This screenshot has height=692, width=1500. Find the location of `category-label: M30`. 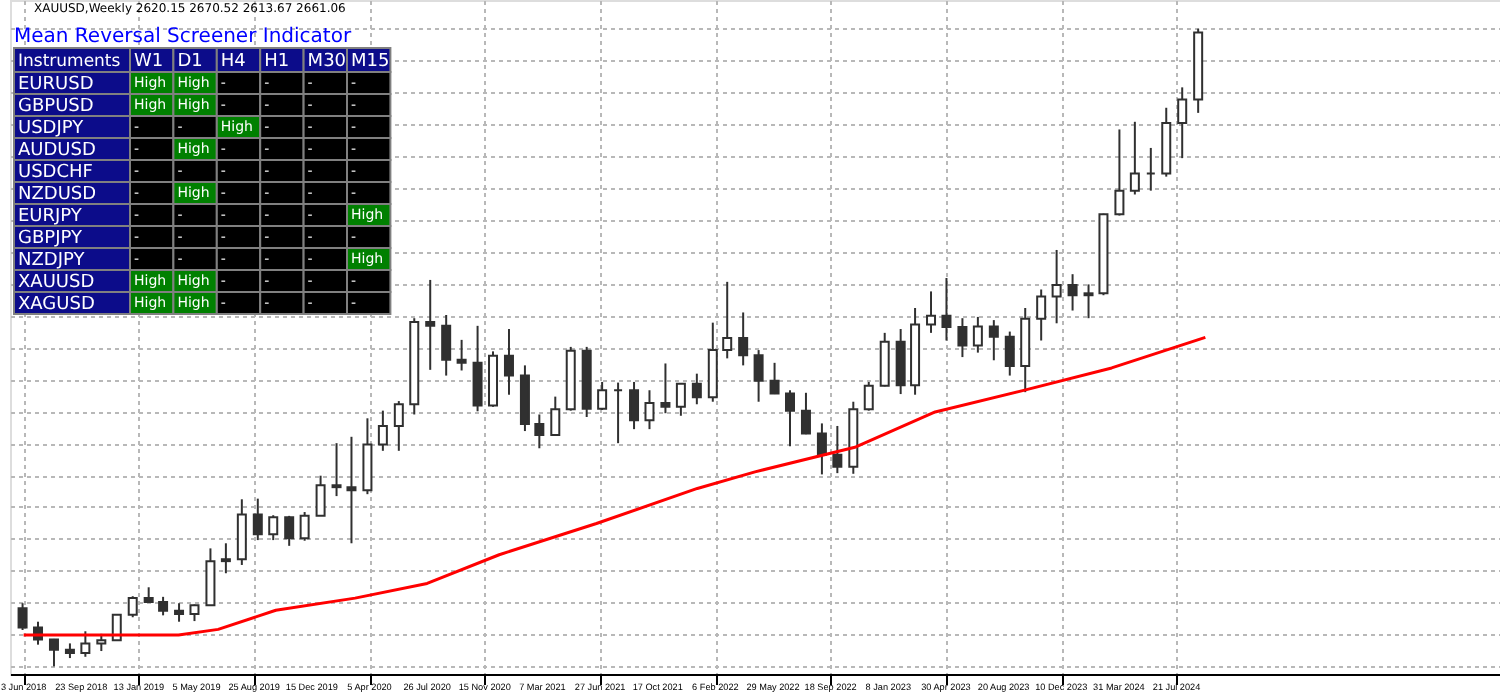

category-label: M30 is located at coordinates (327, 62).